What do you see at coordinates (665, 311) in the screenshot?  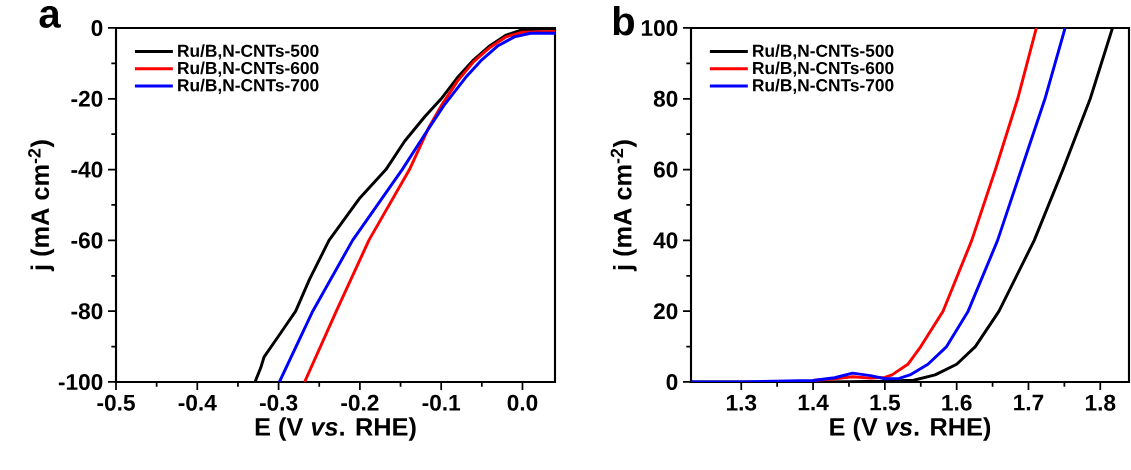 I see `y-tick-label: 20` at bounding box center [665, 311].